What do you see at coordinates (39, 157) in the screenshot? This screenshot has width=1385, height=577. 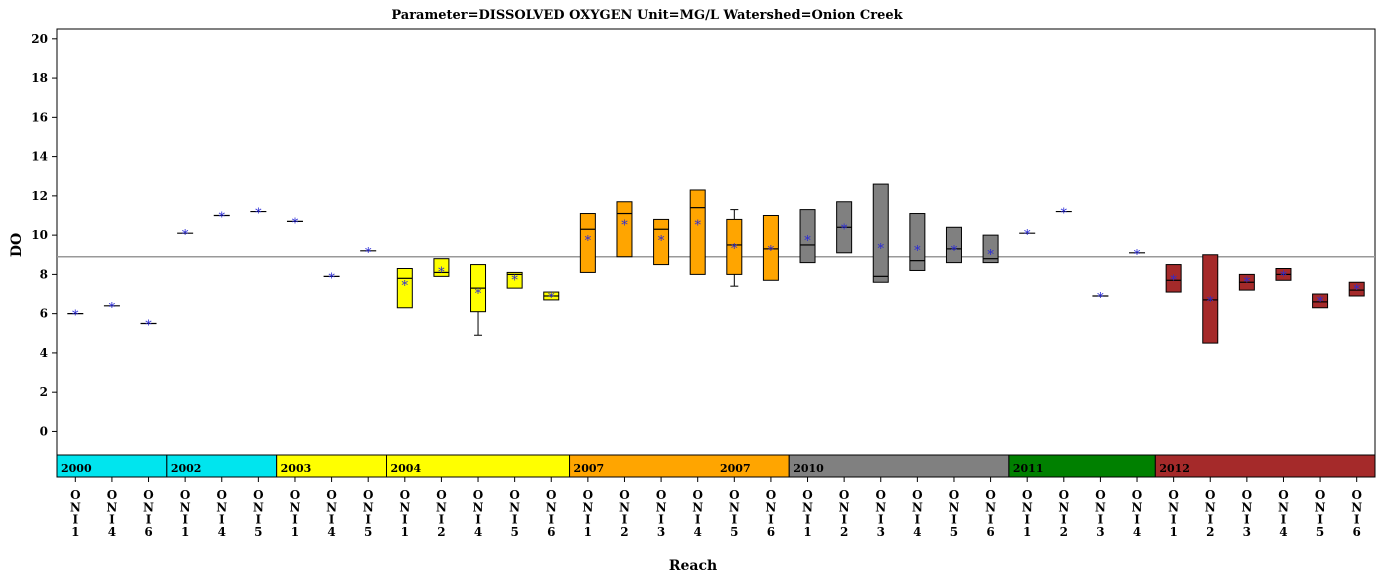 I see `y-tick-label: 14` at bounding box center [39, 157].